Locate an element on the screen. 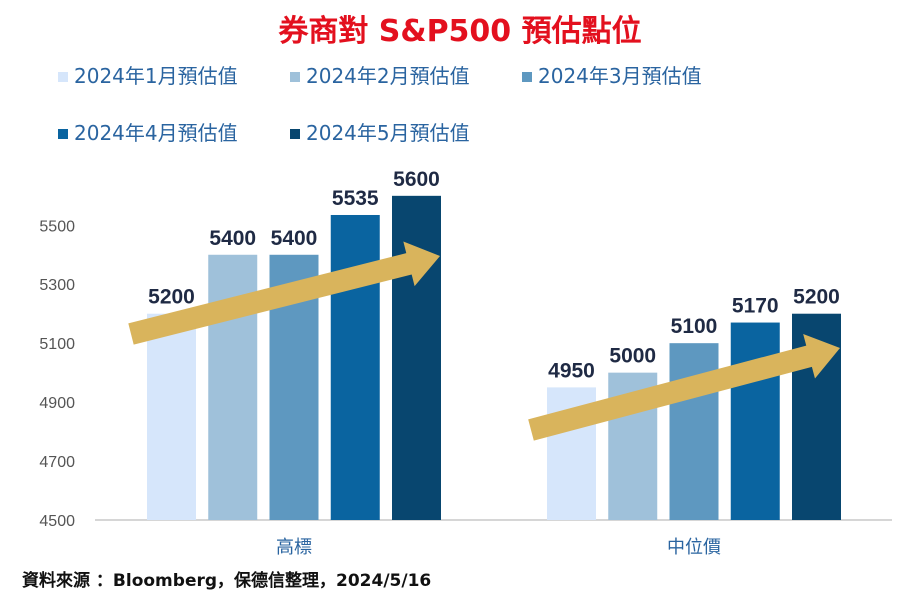 This screenshot has width=920, height=600. source-note: 資料來源 ：Bloomberg，保德信整理，2024/5/16 is located at coordinates (227, 581).